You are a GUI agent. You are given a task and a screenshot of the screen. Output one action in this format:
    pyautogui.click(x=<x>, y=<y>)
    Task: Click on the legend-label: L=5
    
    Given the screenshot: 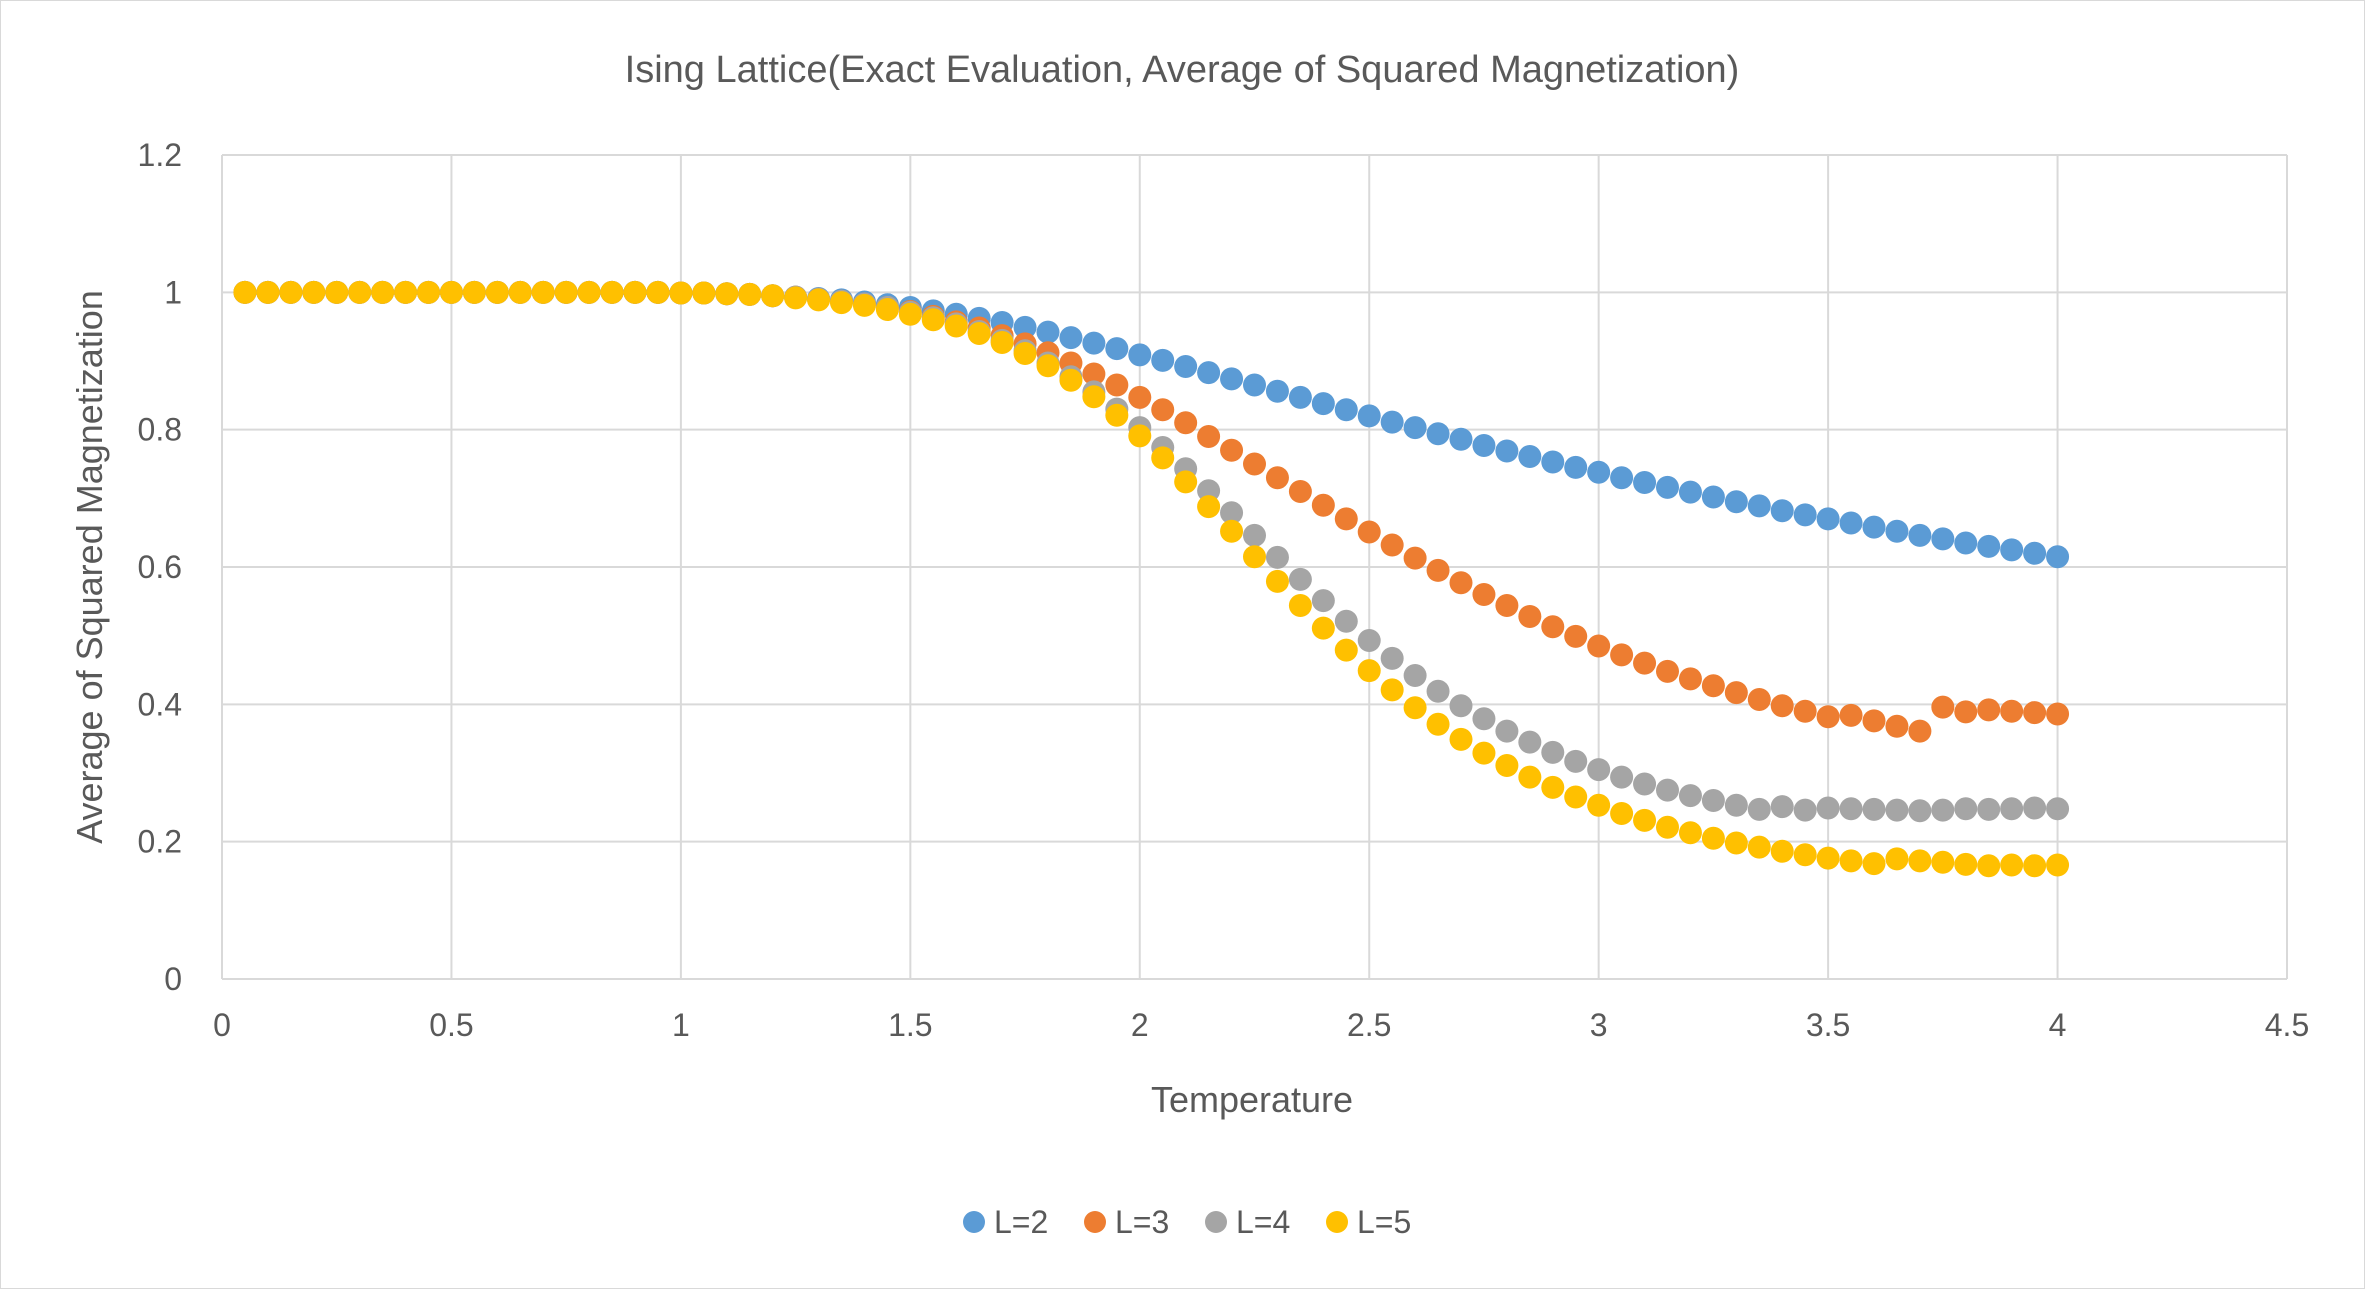 What is the action you would take?
    pyautogui.click(x=1384, y=1222)
    